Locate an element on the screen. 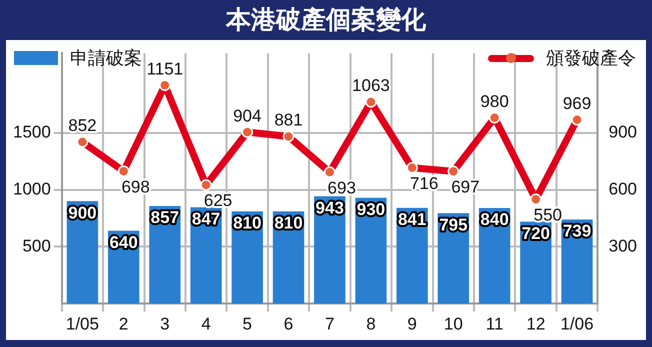 Image resolution: width=652 pixels, height=347 pixels. data-label: 881 is located at coordinates (288, 120).